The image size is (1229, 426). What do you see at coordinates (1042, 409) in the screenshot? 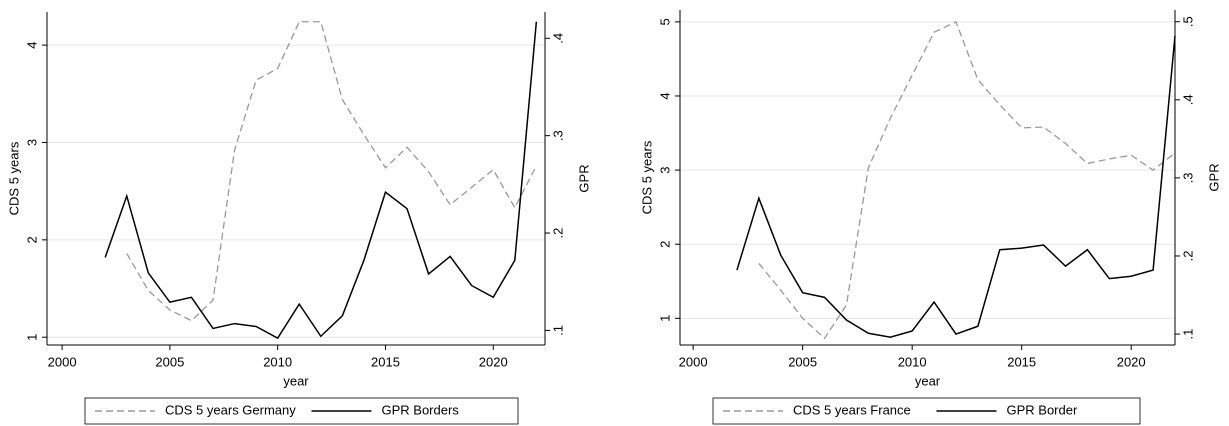
I see `legend-label: GPR Border` at bounding box center [1042, 409].